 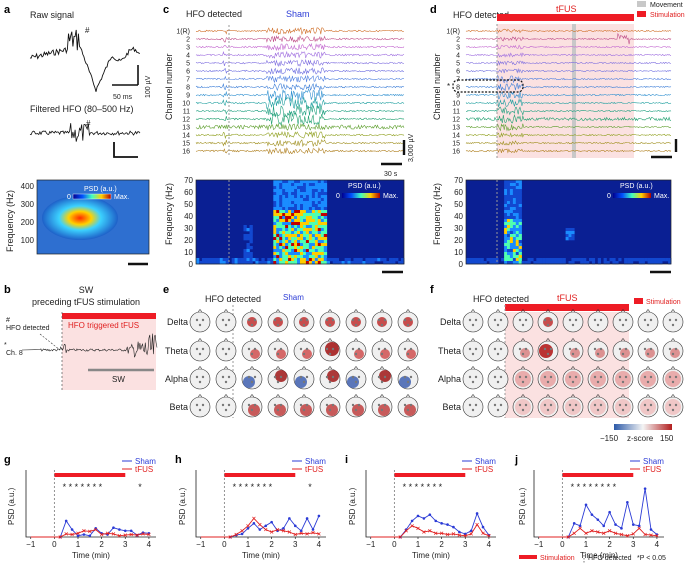 What do you see at coordinates (188, 56) in the screenshot?
I see `channel-label: 4` at bounding box center [188, 56].